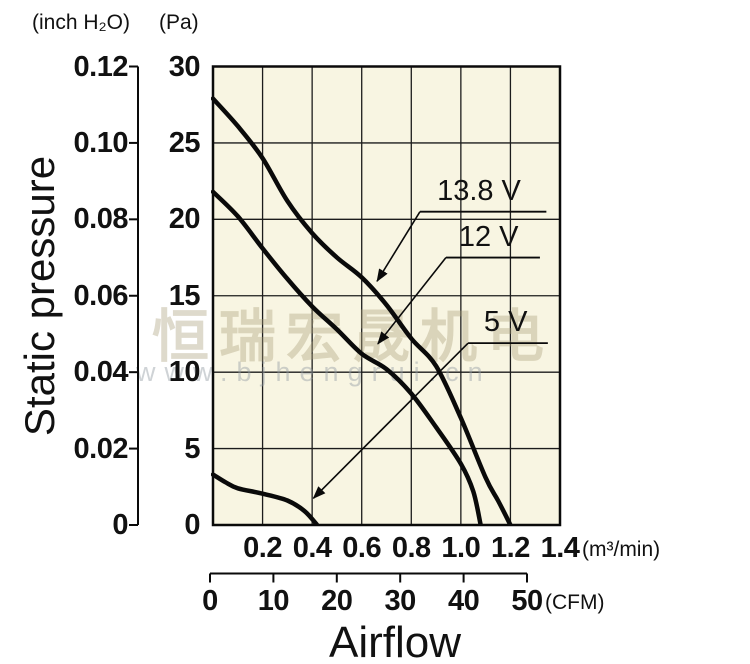  I want to click on y-axis-unit-pa: (Pa), so click(179, 22).